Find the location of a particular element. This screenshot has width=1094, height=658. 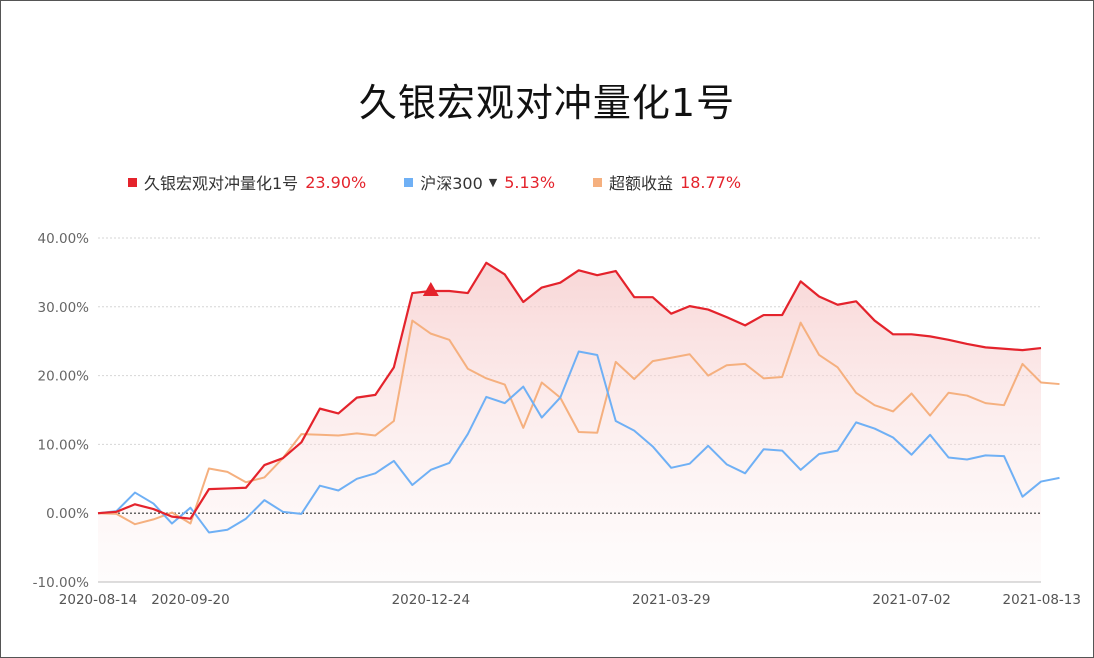

dropdown-triangle-icon: ▼ is located at coordinates (493, 182).